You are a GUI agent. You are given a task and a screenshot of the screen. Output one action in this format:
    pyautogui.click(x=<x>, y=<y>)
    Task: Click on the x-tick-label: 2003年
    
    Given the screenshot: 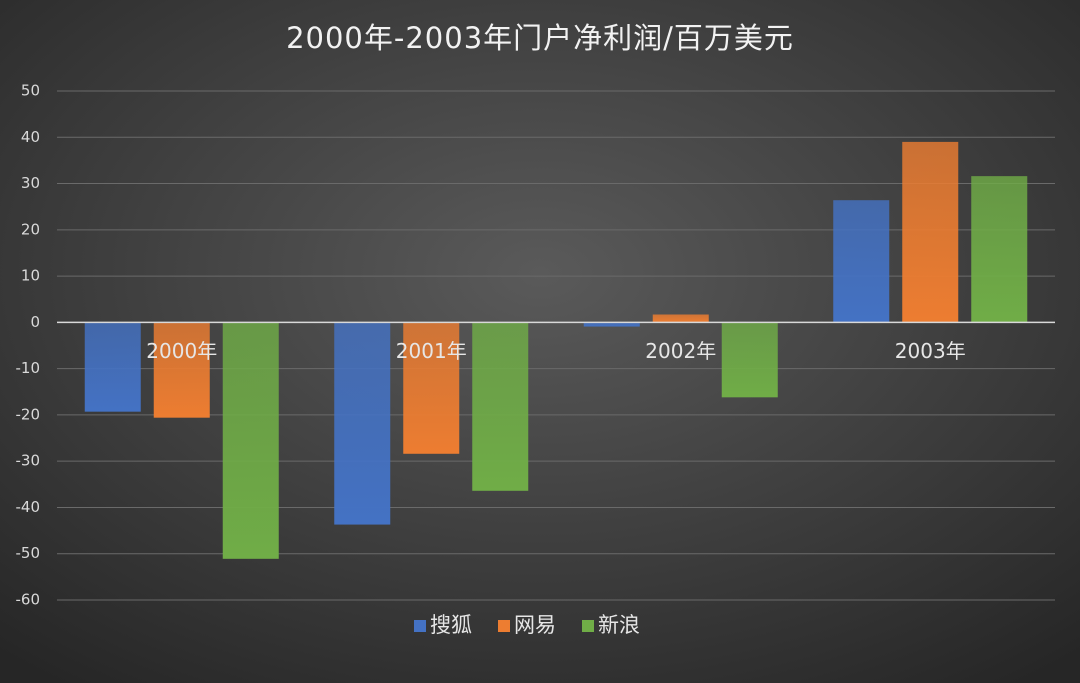 What is the action you would take?
    pyautogui.click(x=930, y=351)
    